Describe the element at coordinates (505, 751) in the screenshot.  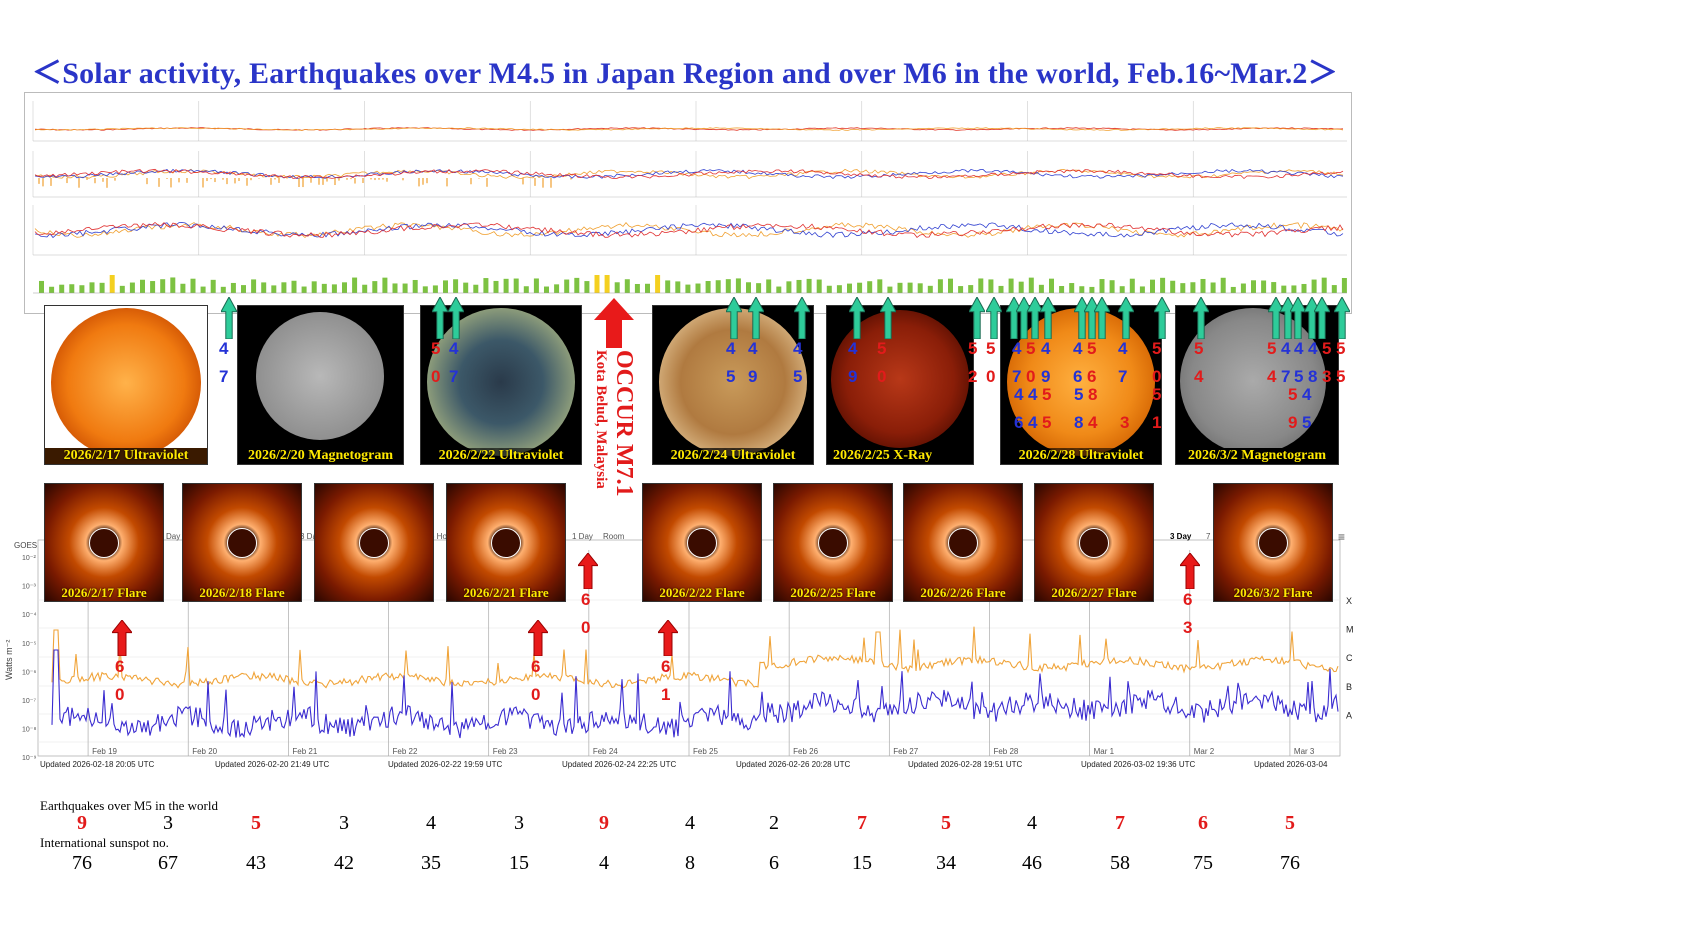
I see `xray-x-tick: Feb 23` at that location.